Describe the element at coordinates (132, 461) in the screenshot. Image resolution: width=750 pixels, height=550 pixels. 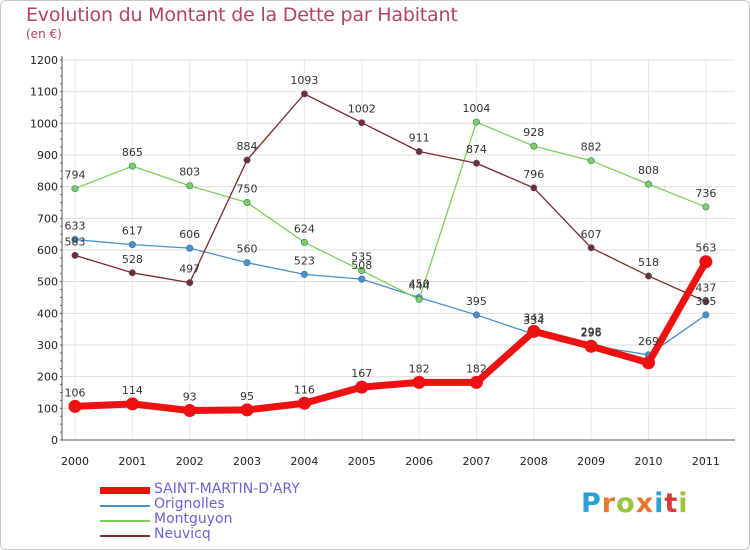
I see `x-tick-label: 2001` at that location.